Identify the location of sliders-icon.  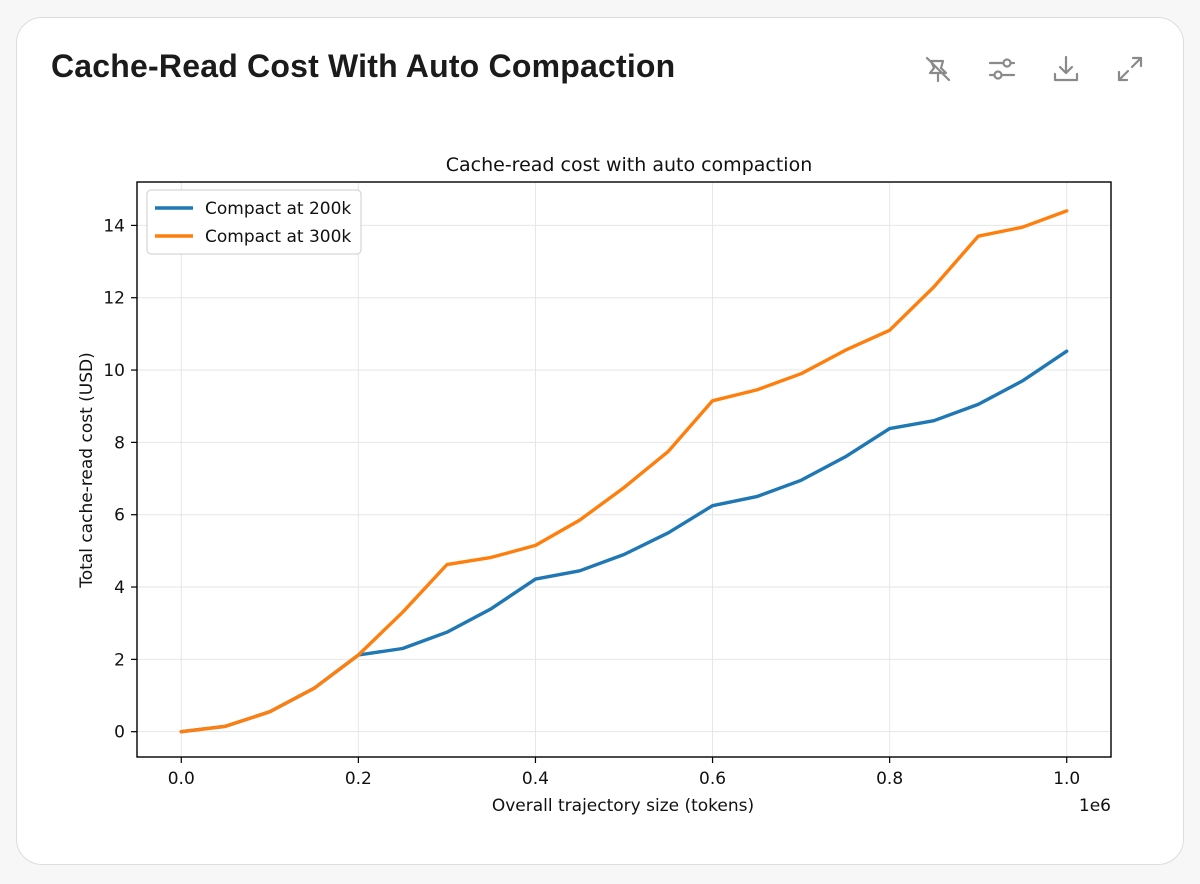
(1002, 69).